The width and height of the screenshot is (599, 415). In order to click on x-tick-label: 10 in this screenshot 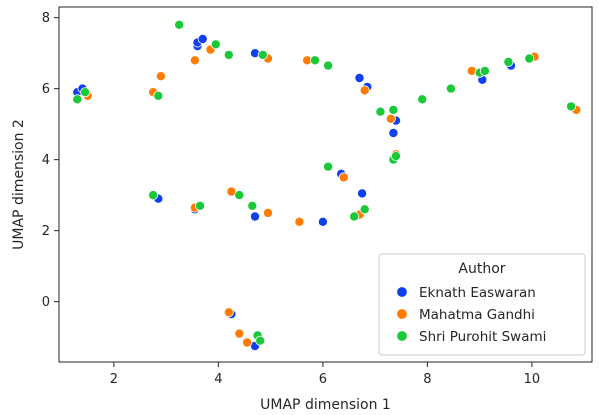, I will do `click(532, 379)`.